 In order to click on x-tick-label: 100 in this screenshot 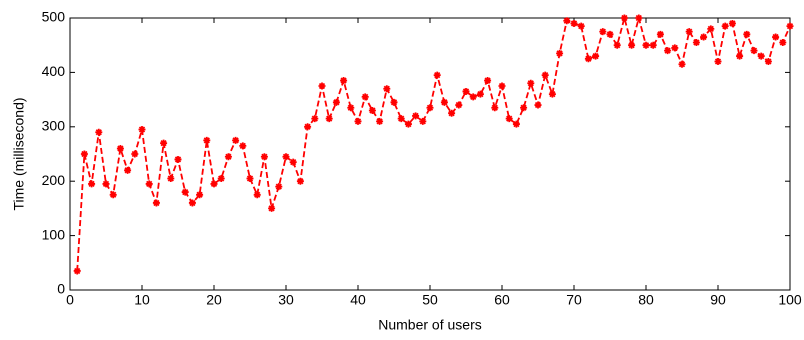, I will do `click(790, 300)`.